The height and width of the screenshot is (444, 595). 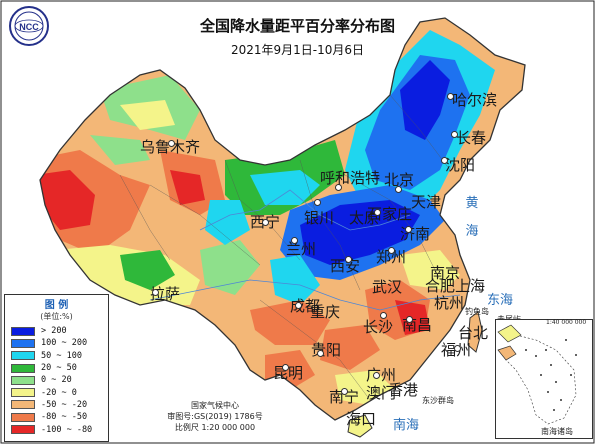 I want to click on legend-label: > 200, so click(x=54, y=331).